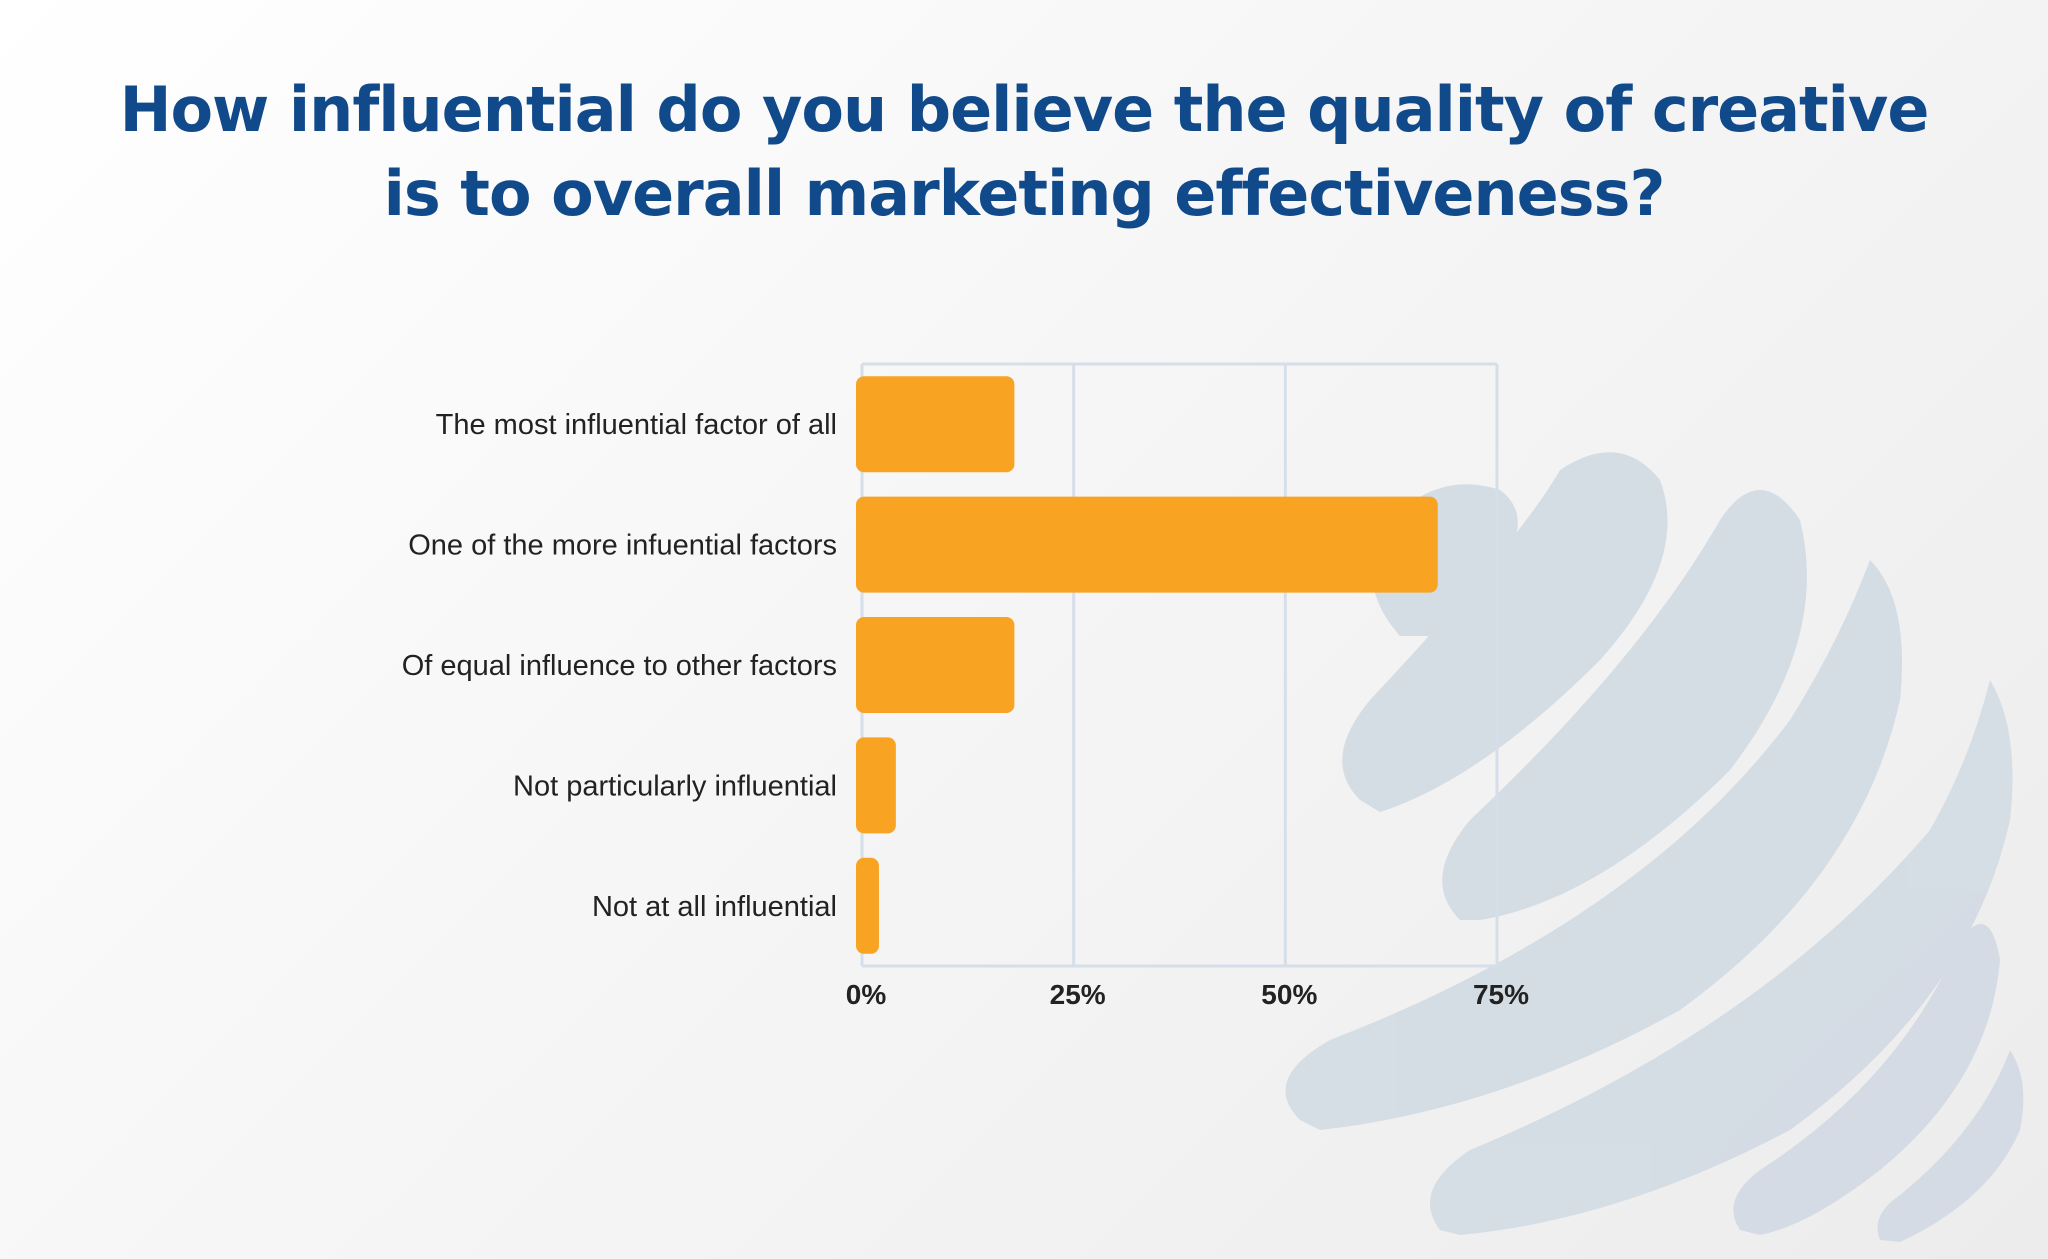 The height and width of the screenshot is (1259, 2048). I want to click on x-tick-label: 25%, so click(1078, 994).